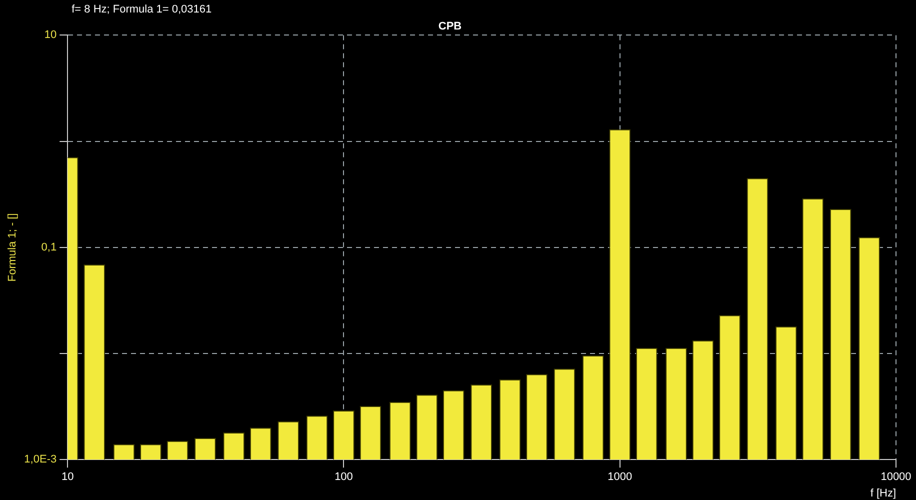  What do you see at coordinates (142, 10) in the screenshot?
I see `text: f= 8 Hz; Formula 1= 0,03161` at bounding box center [142, 10].